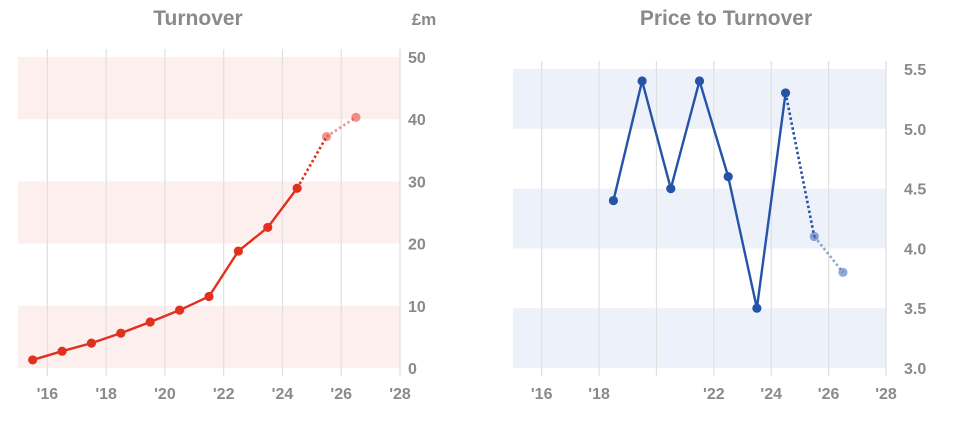 This screenshot has width=966, height=423. What do you see at coordinates (424, 19) in the screenshot?
I see `unit-label: £m` at bounding box center [424, 19].